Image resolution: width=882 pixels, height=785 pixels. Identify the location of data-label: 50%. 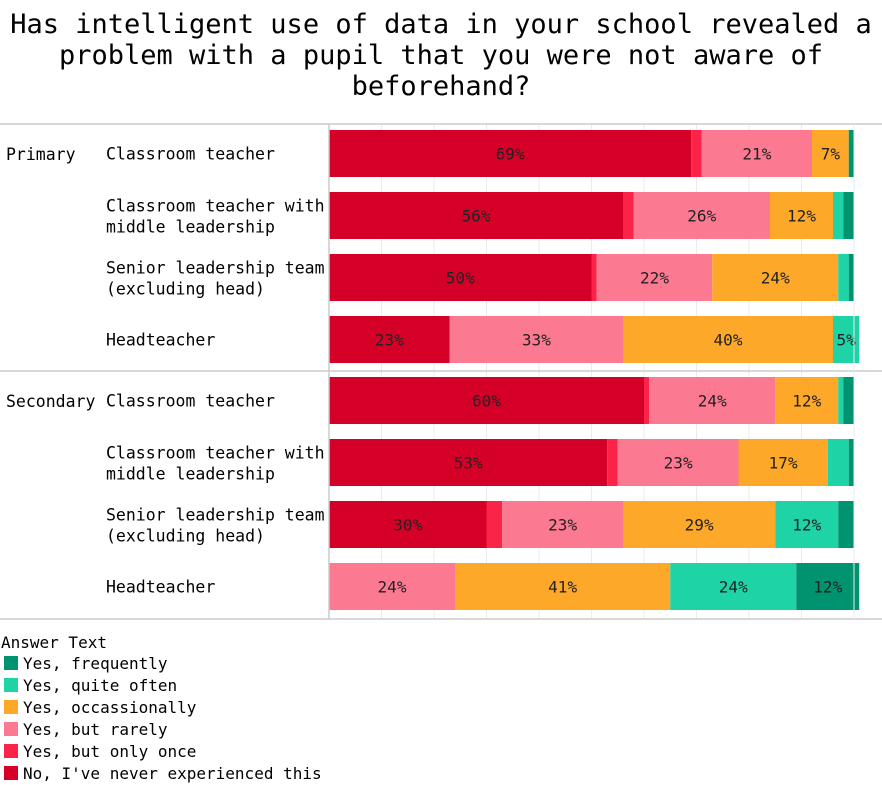
(460, 278).